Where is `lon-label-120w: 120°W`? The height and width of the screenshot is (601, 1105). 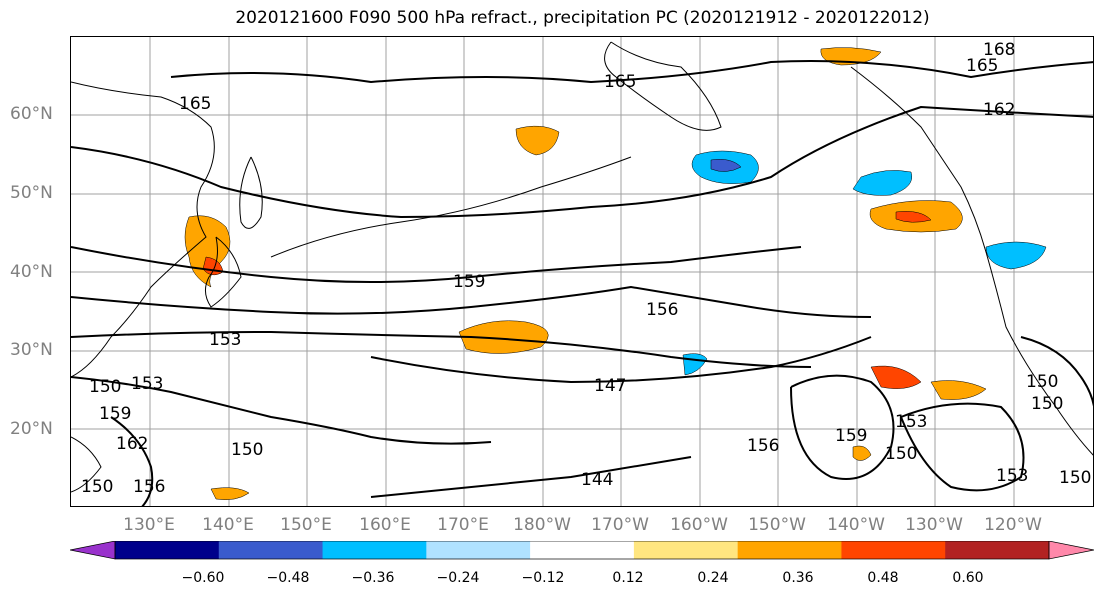
lon-label-120w: 120°W is located at coordinates (1013, 525).